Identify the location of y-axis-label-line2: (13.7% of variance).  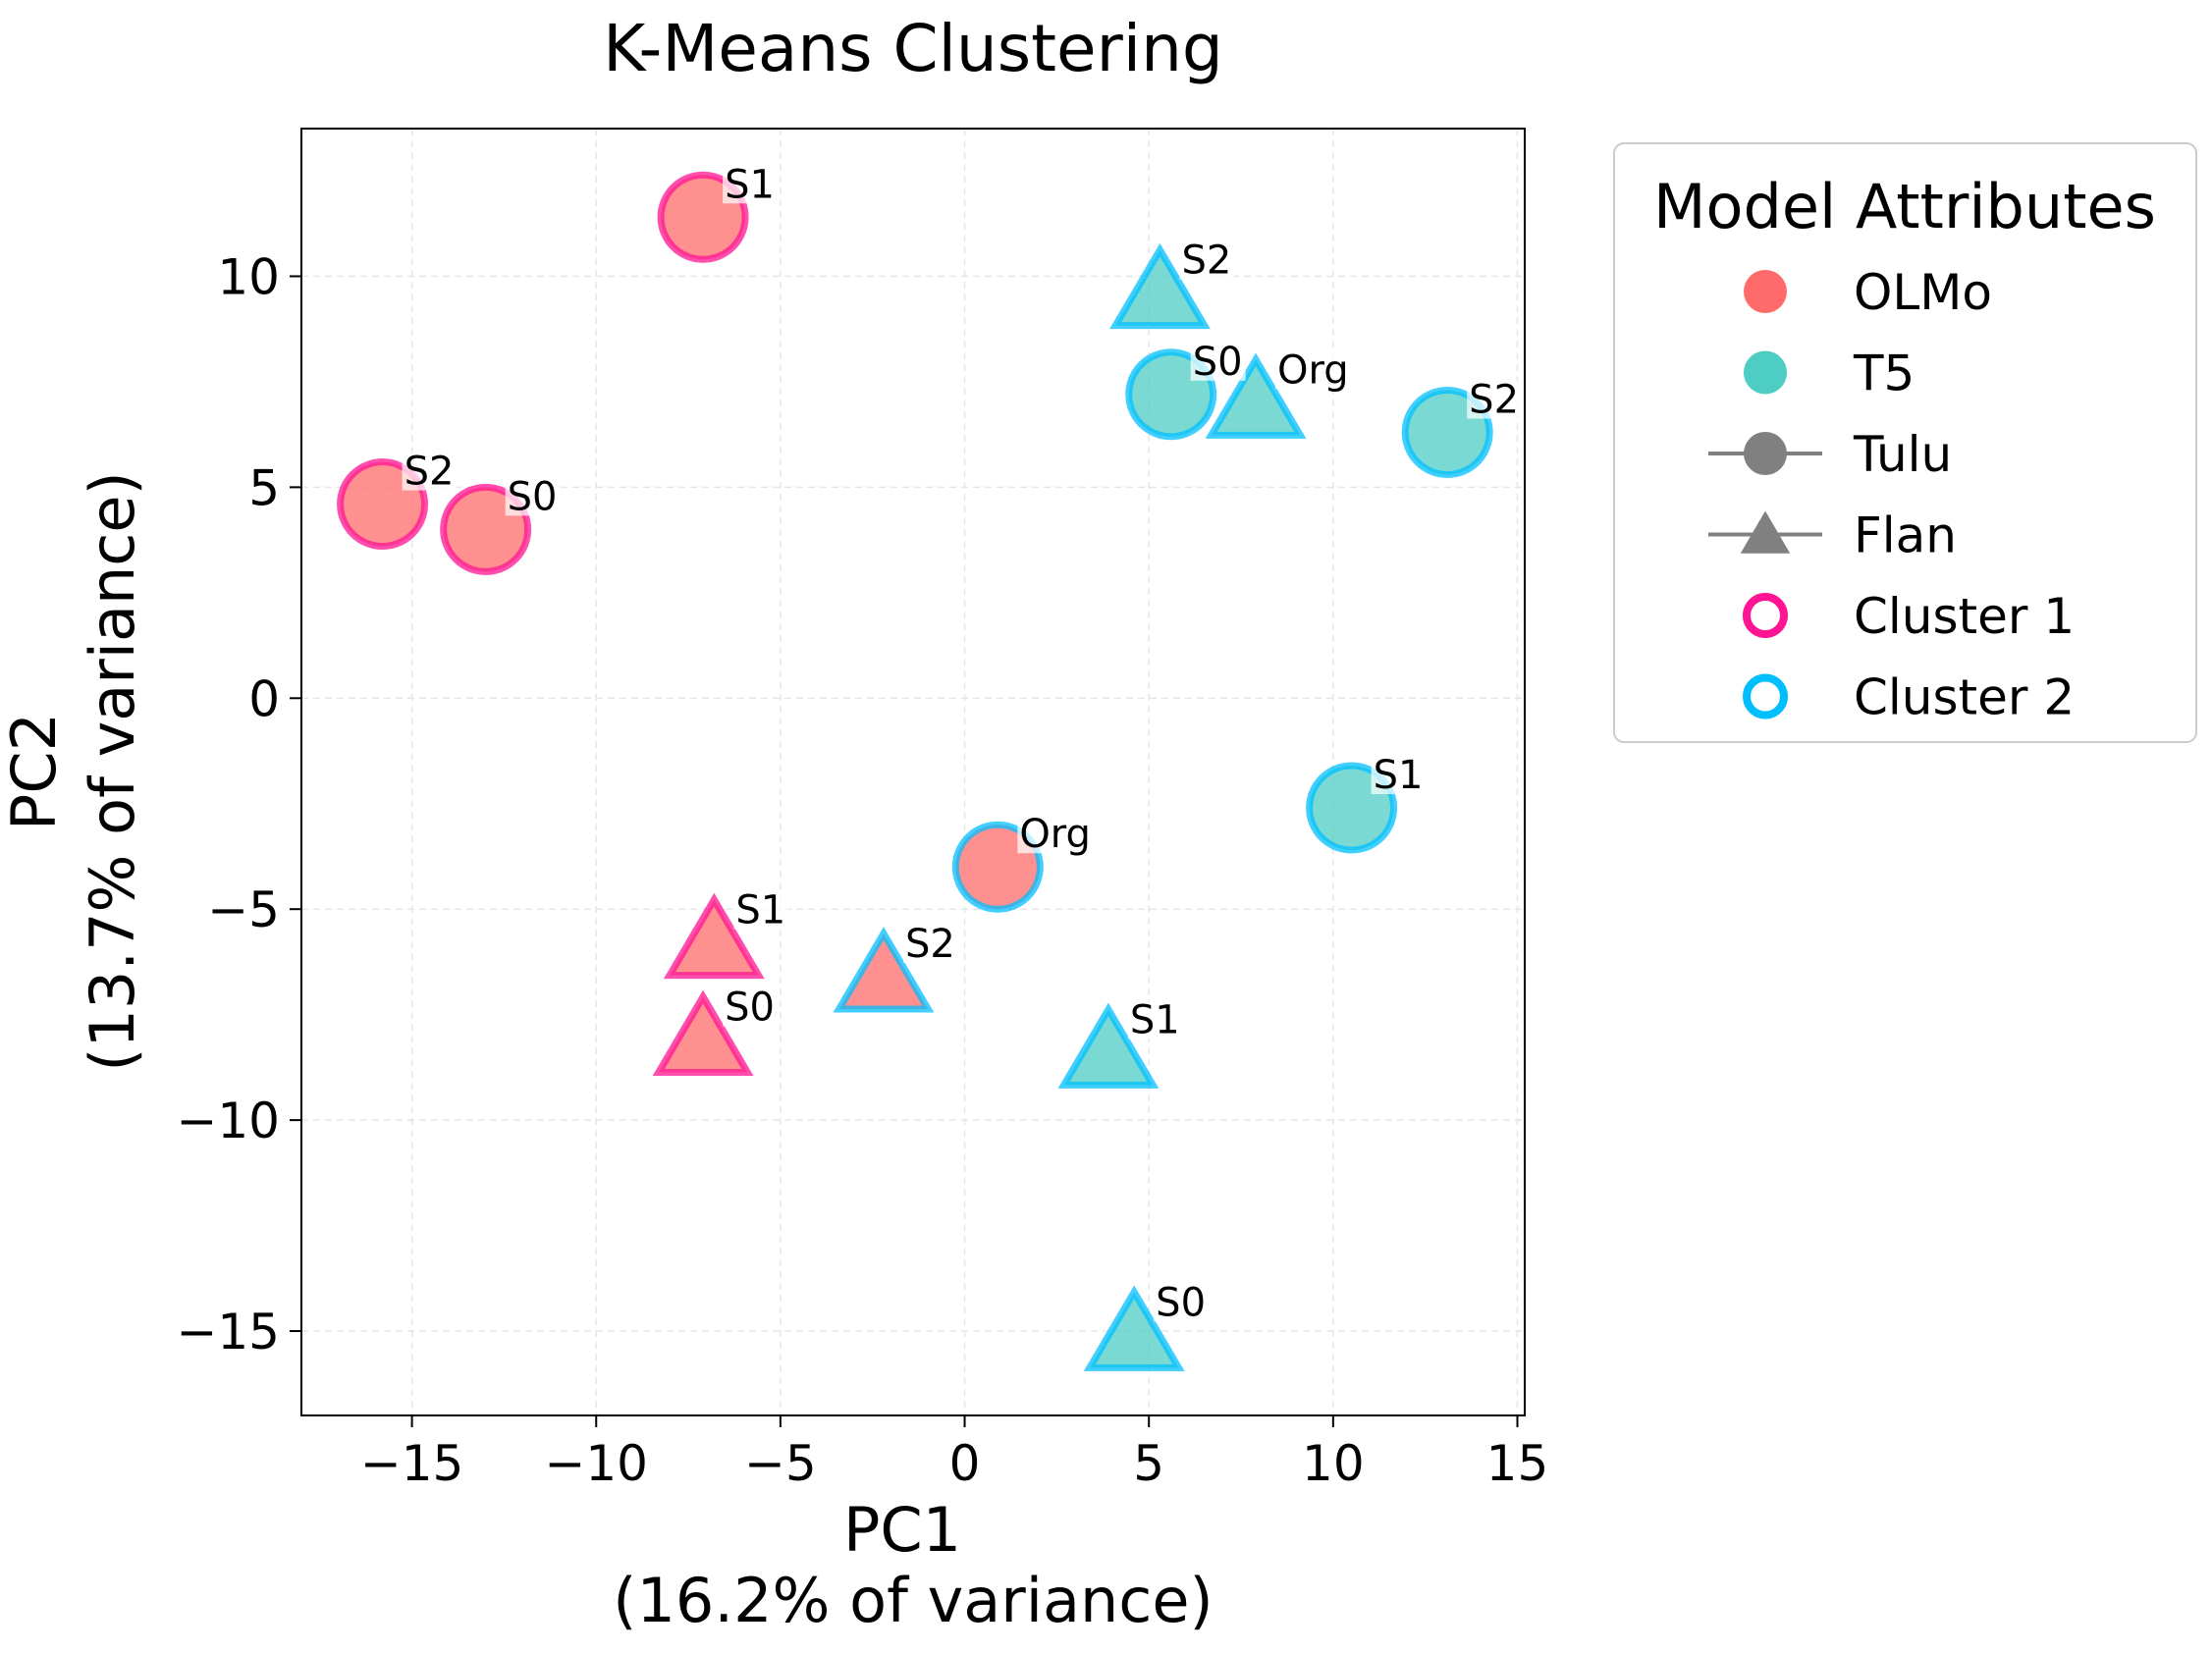
(112, 771).